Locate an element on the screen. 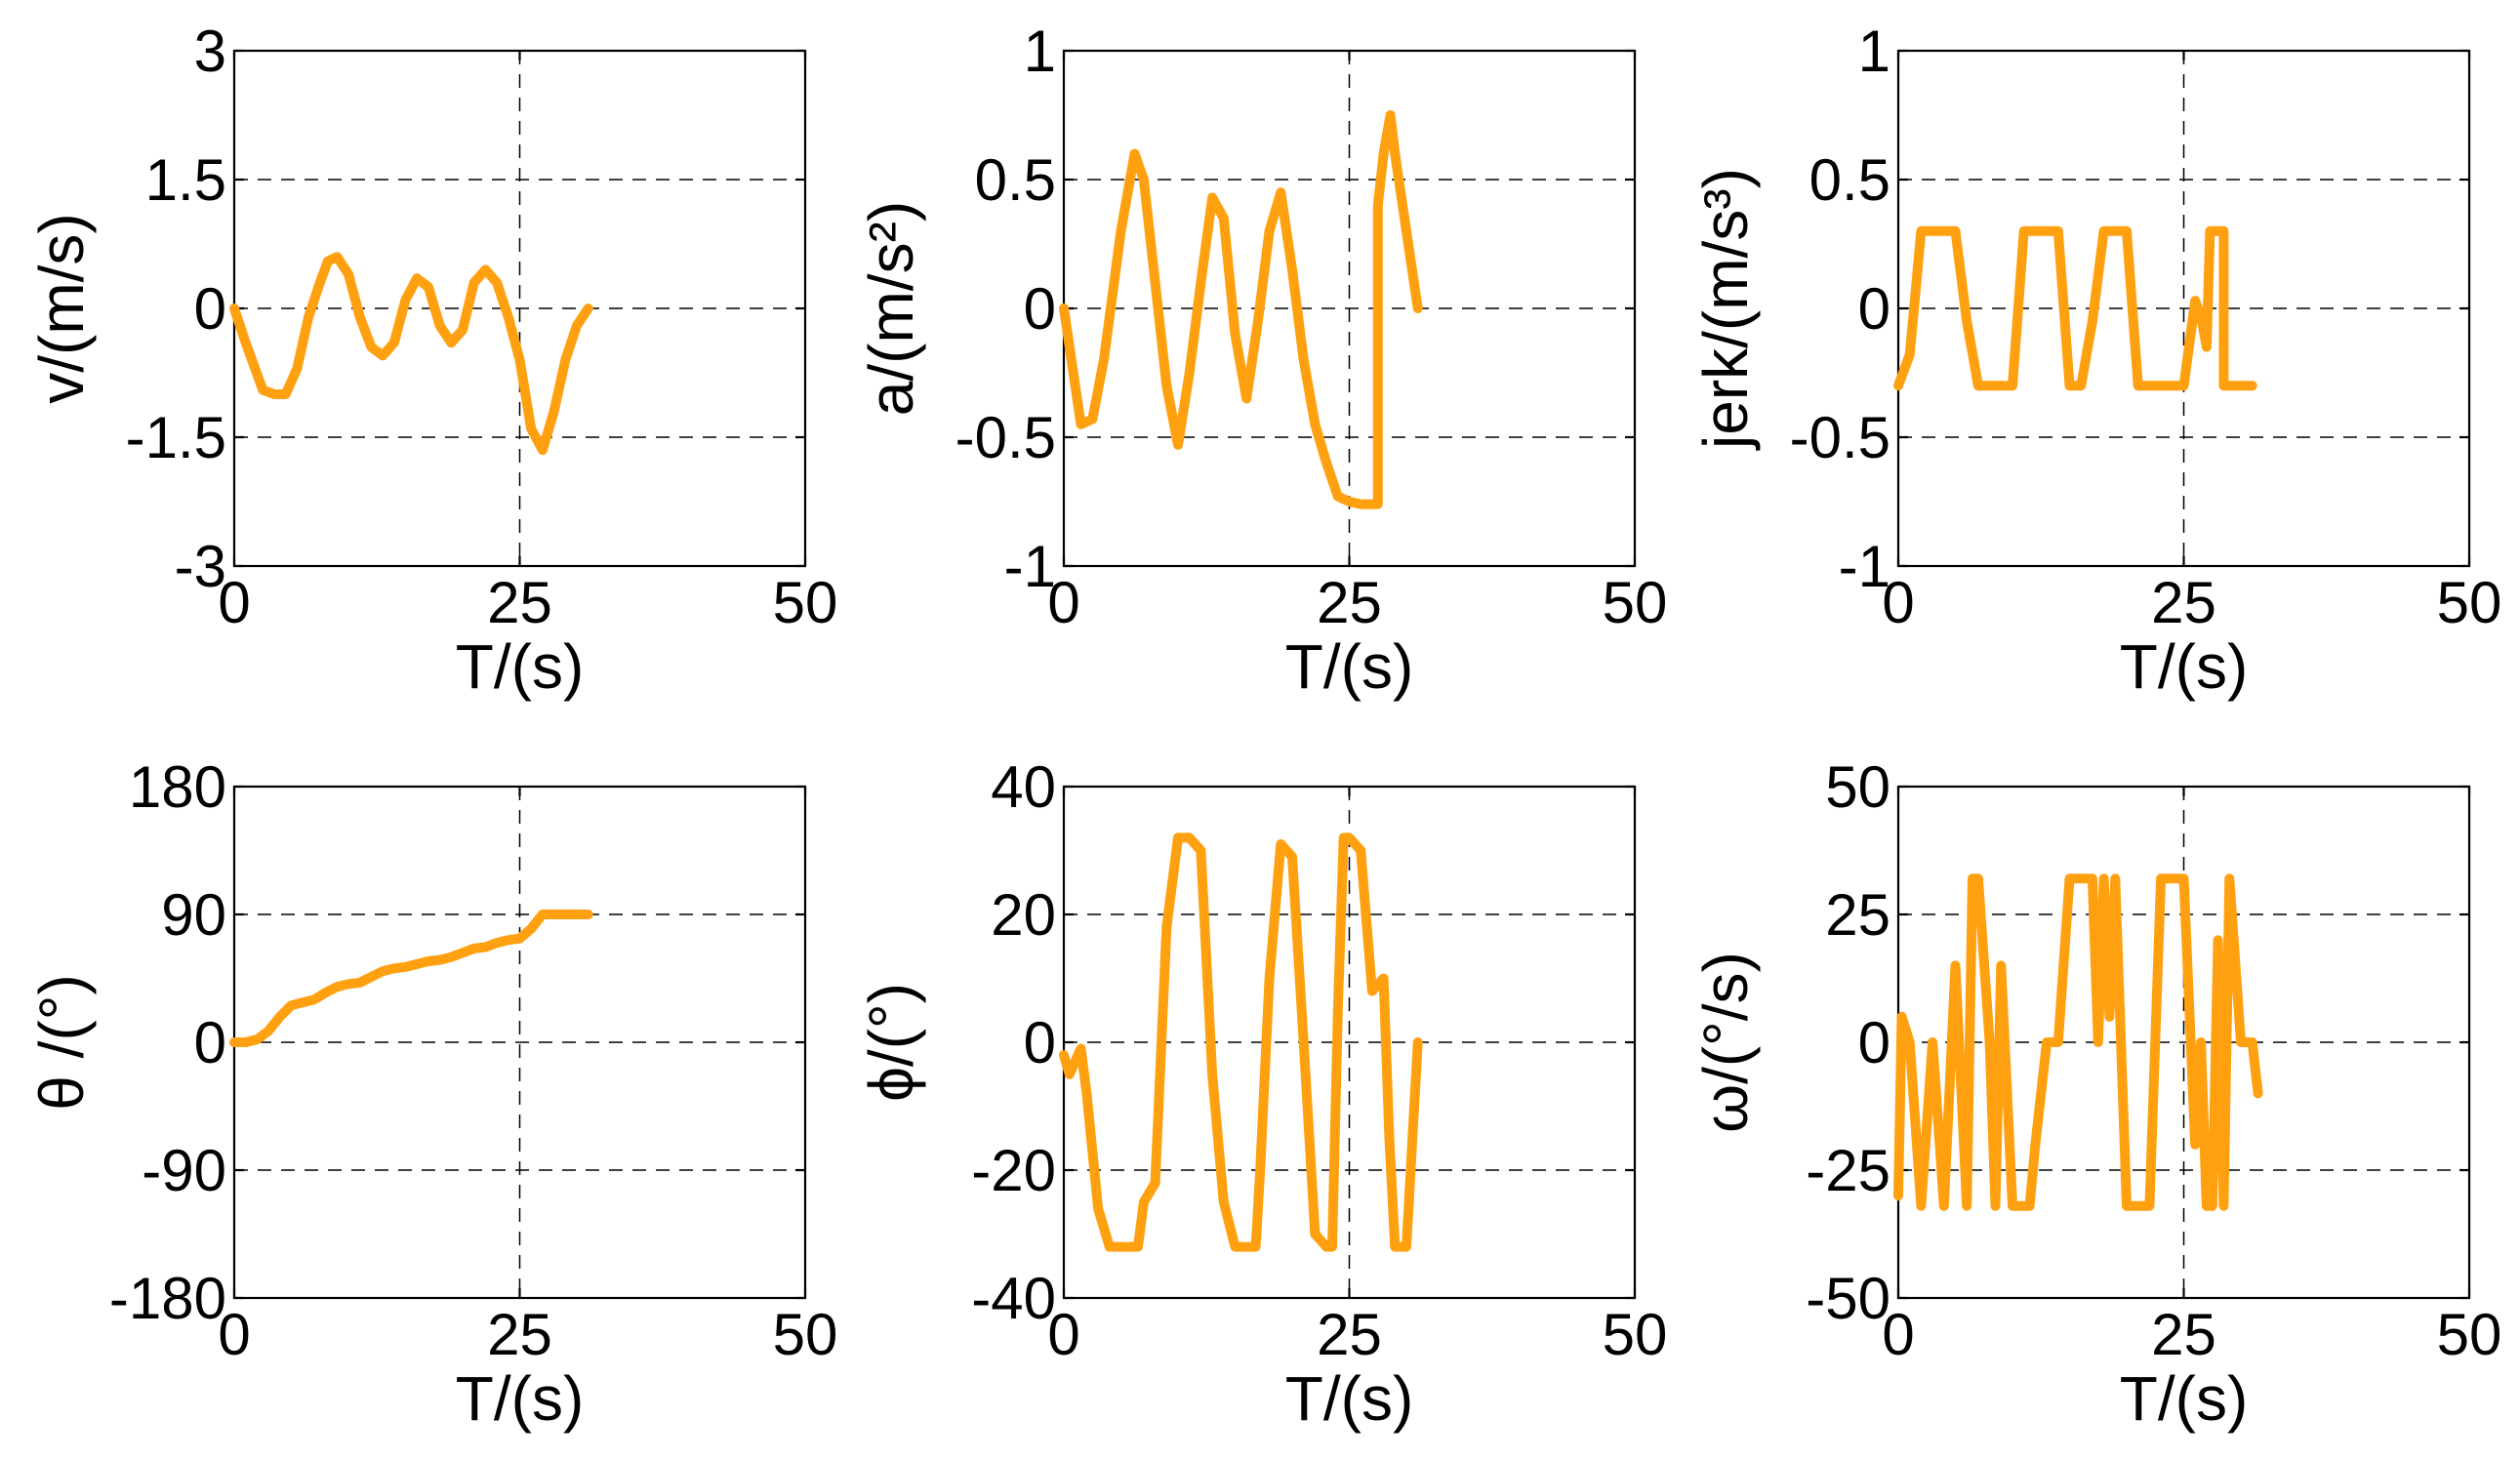 This screenshot has width=2520, height=1459. series-line-v is located at coordinates (411, 354).